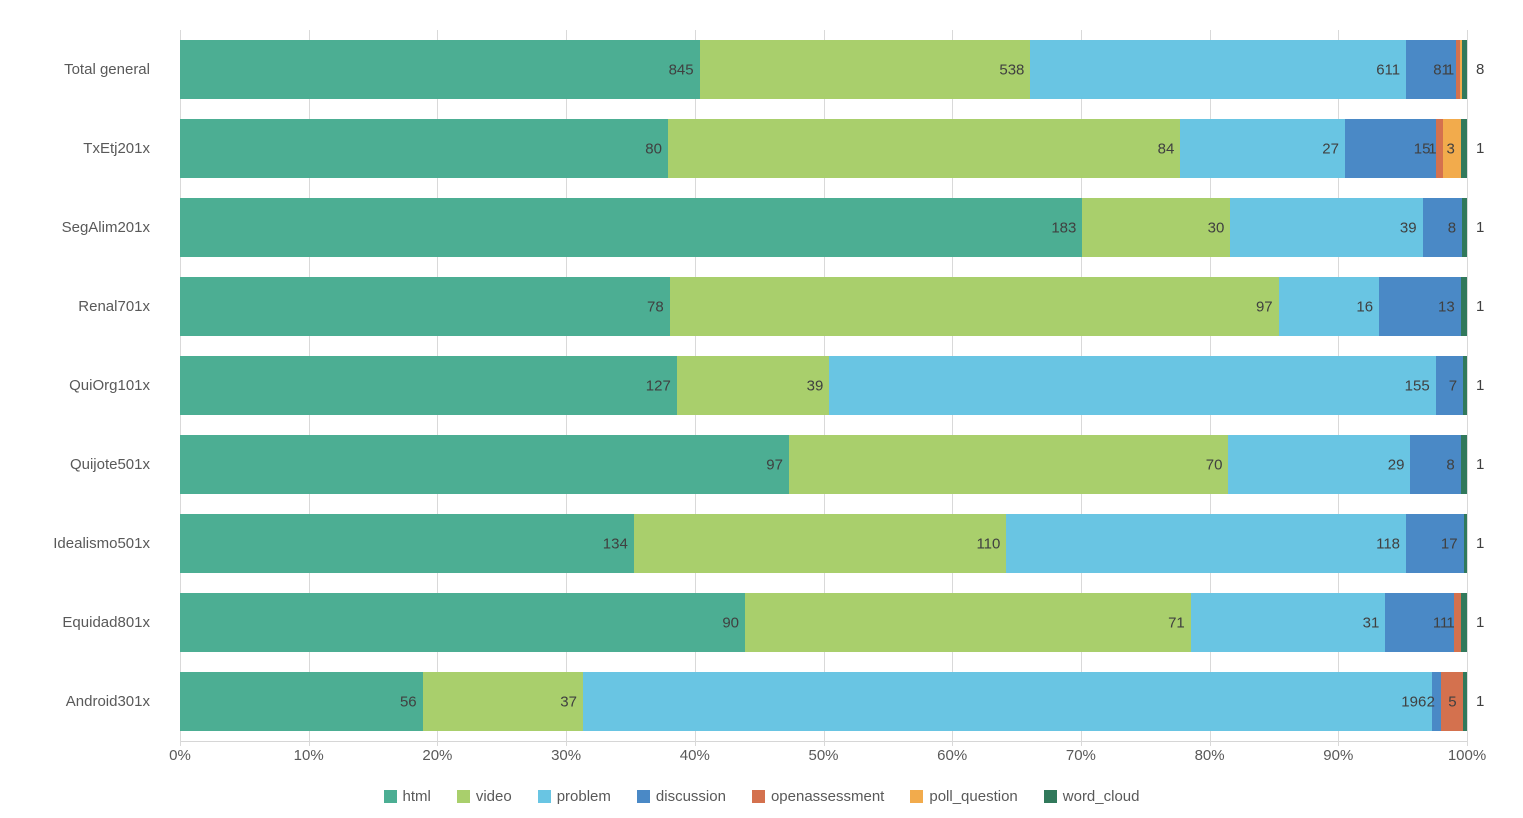 Image resolution: width=1523 pixels, height=818 pixels. What do you see at coordinates (301, 701) in the screenshot?
I see `bar-segment-html: 56` at bounding box center [301, 701].